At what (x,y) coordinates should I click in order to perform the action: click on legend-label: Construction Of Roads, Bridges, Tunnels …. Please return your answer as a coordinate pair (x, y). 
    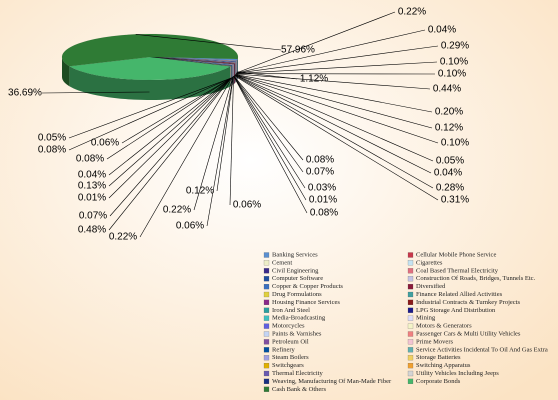
    Looking at the image, I should click on (476, 278).